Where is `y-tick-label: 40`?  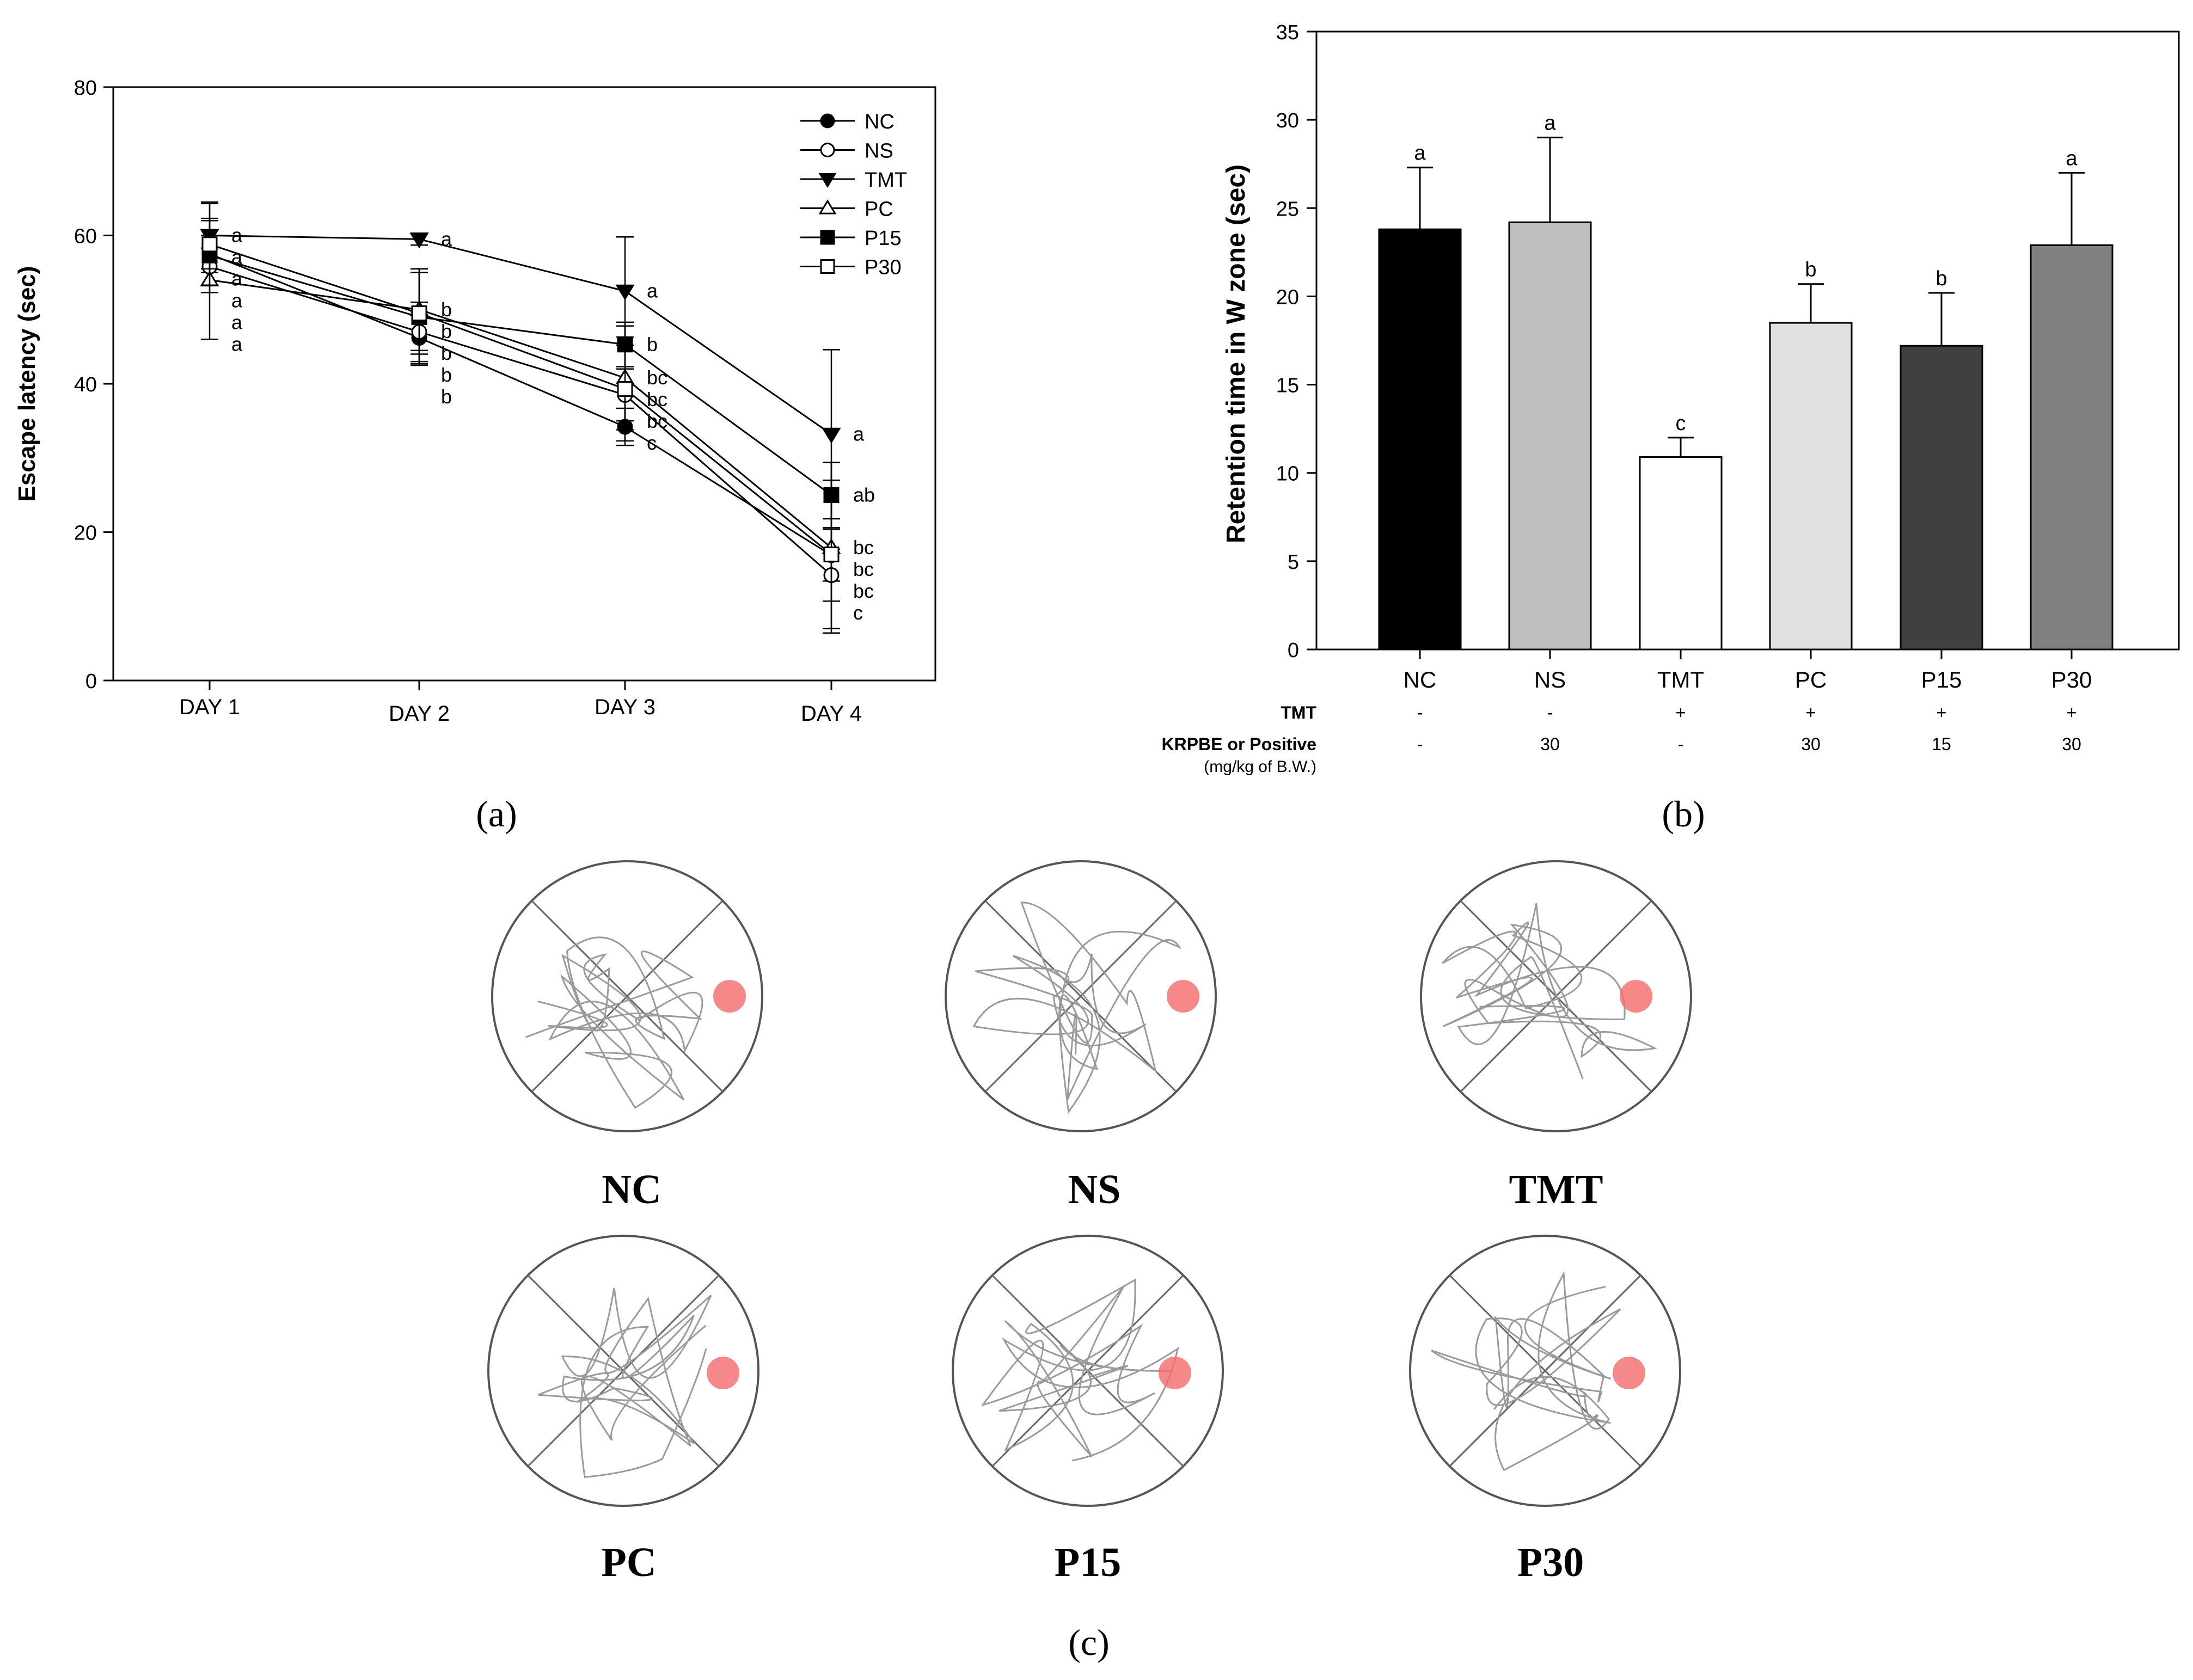
y-tick-label: 40 is located at coordinates (85, 384).